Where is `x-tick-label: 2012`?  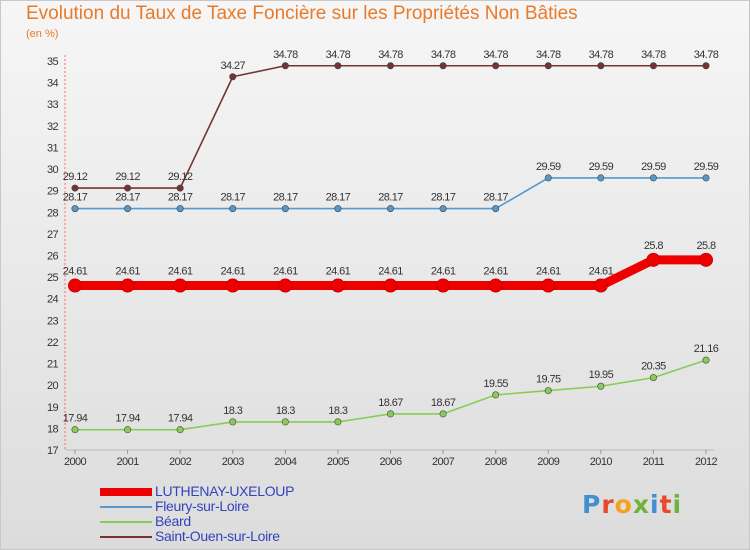 x-tick-label: 2012 is located at coordinates (706, 462).